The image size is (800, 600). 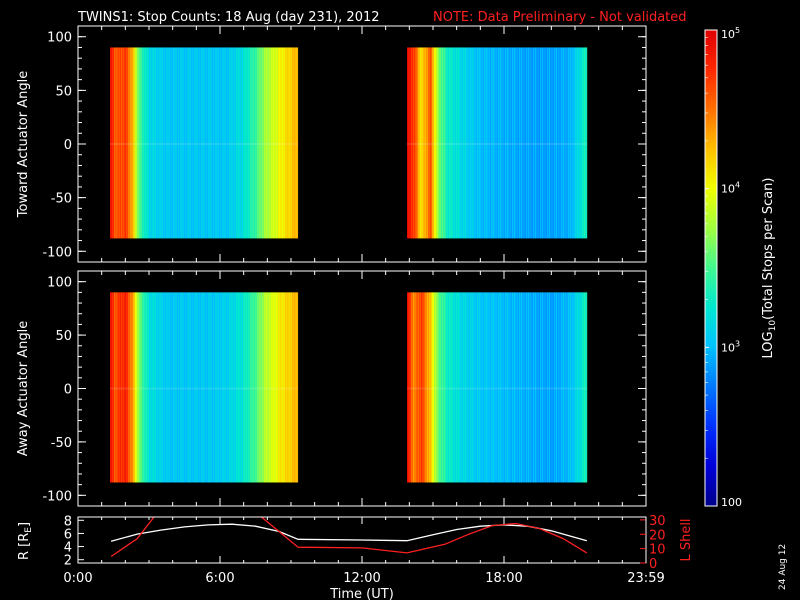 I want to click on y-axis-label: Toward Actuator Angle, so click(x=23, y=144).